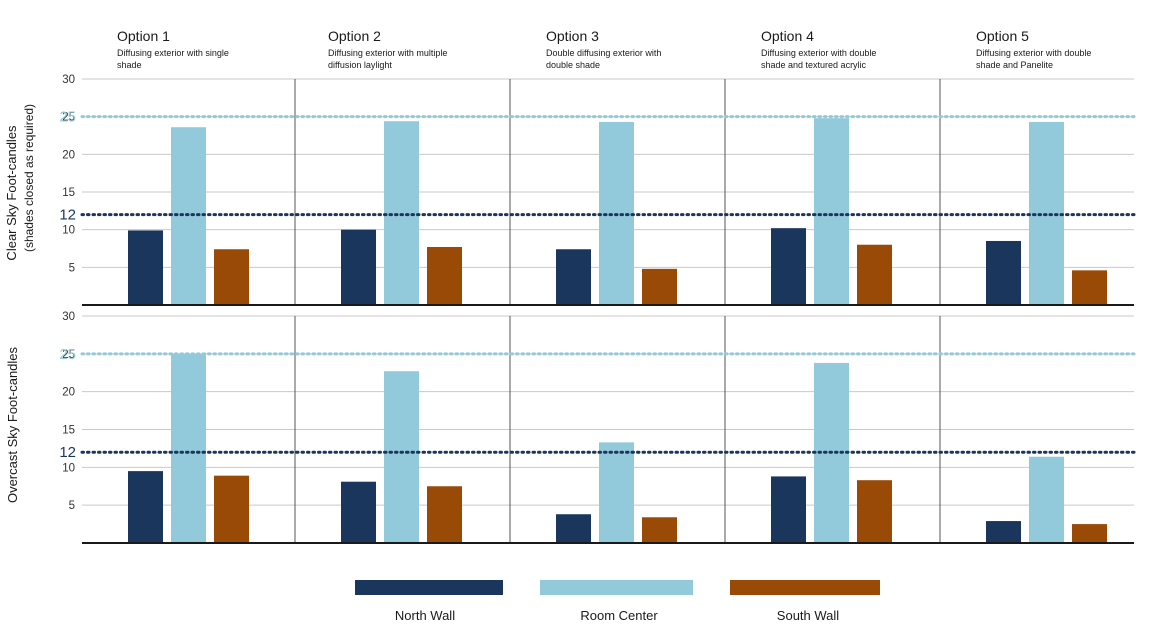  I want to click on option-title: Option 2, so click(354, 36).